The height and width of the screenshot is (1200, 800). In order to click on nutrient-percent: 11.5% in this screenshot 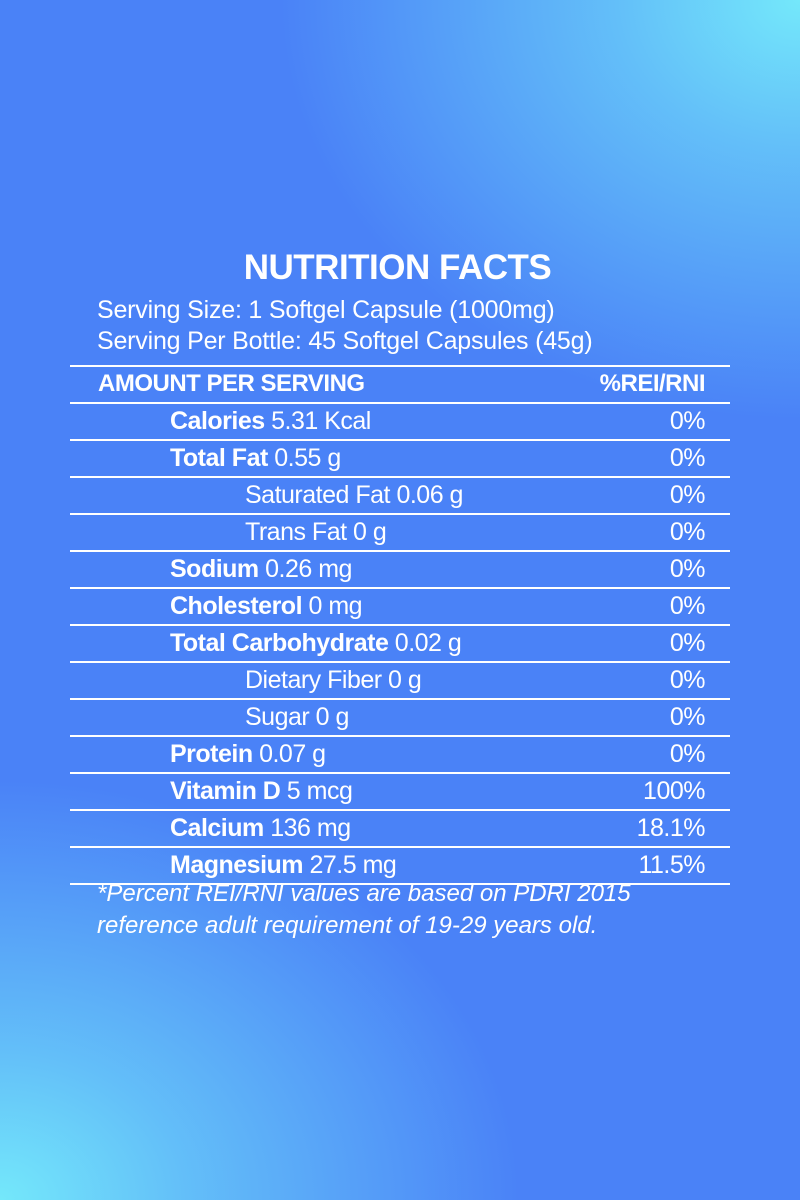, I will do `click(671, 865)`.